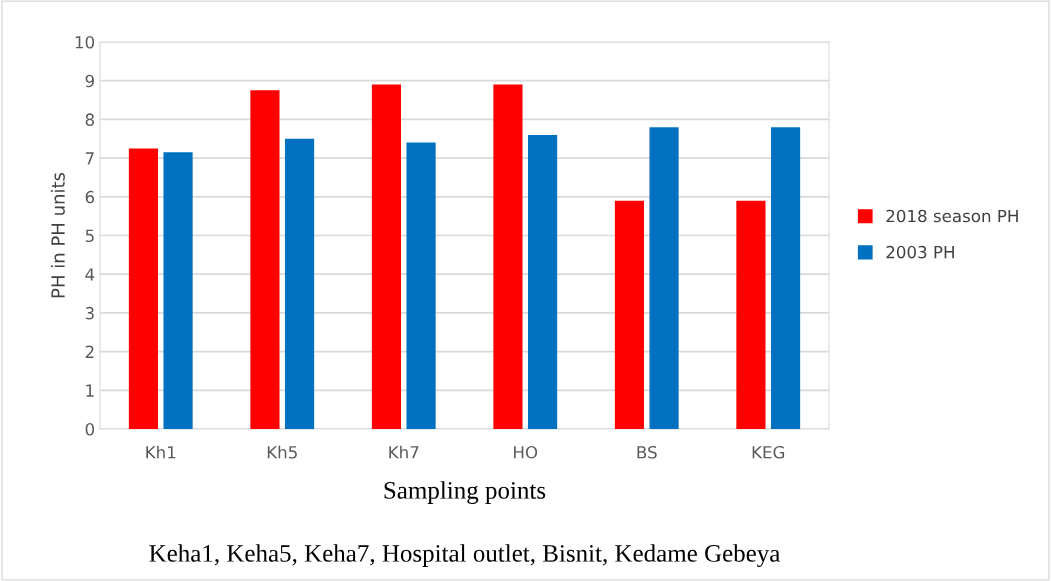 Image resolution: width=1051 pixels, height=581 pixels. I want to click on y-tick-label: 1, so click(90, 390).